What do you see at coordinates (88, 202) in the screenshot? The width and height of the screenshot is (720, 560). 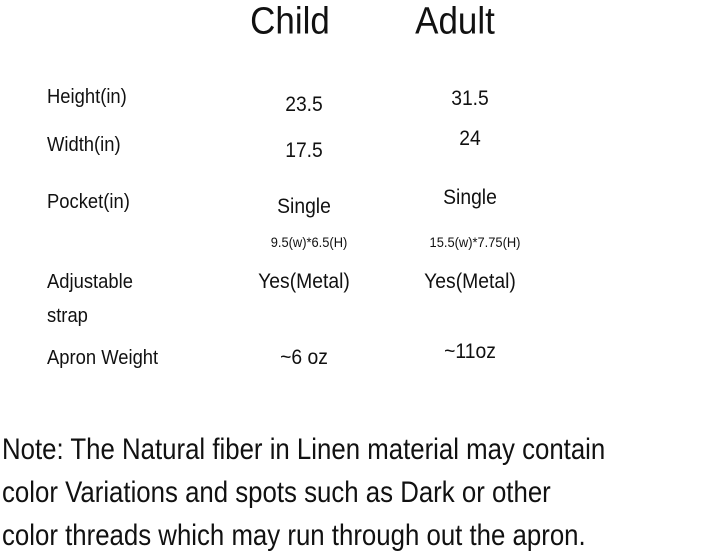 I see `row-label: Pocket(in)` at bounding box center [88, 202].